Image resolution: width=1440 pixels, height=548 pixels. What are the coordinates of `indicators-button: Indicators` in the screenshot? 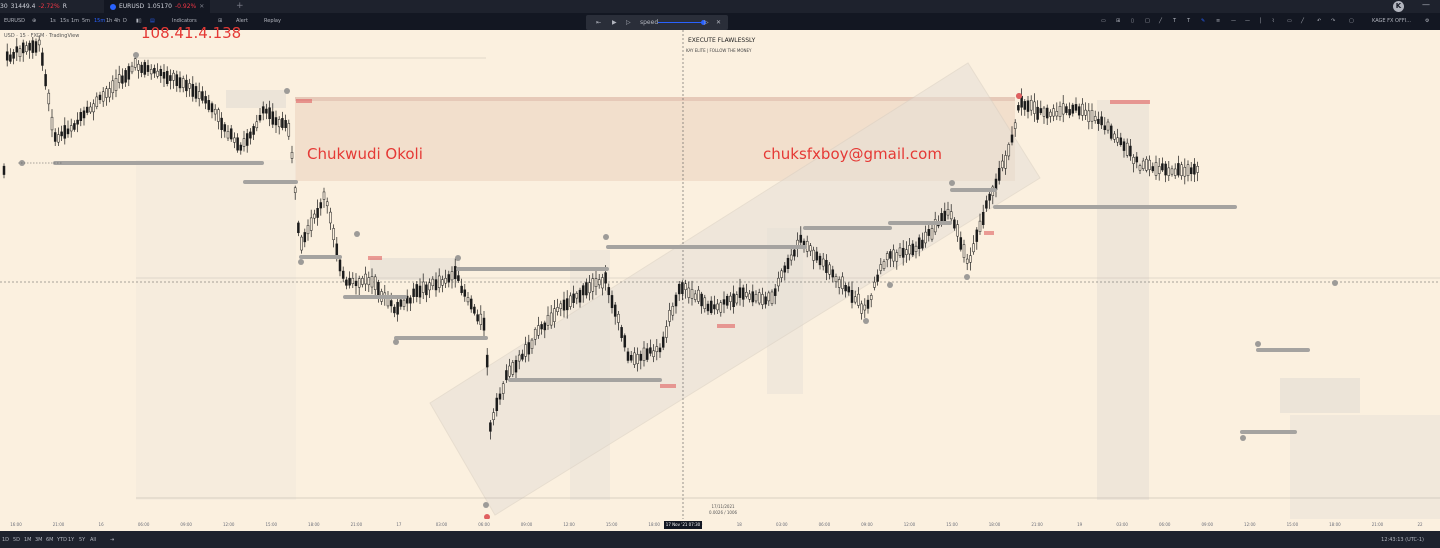 It's located at (184, 21).